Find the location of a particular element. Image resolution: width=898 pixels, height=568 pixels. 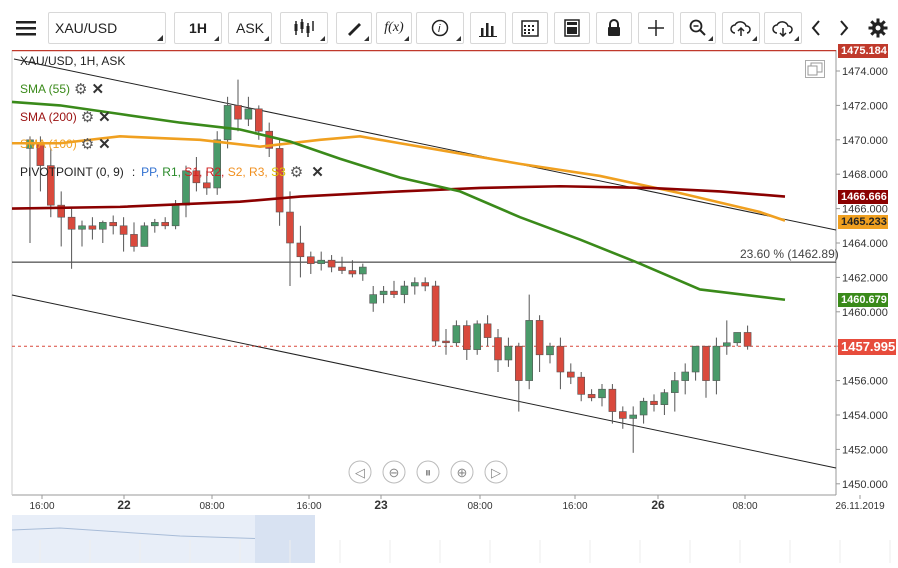

price-type-select: ASK is located at coordinates (250, 28).